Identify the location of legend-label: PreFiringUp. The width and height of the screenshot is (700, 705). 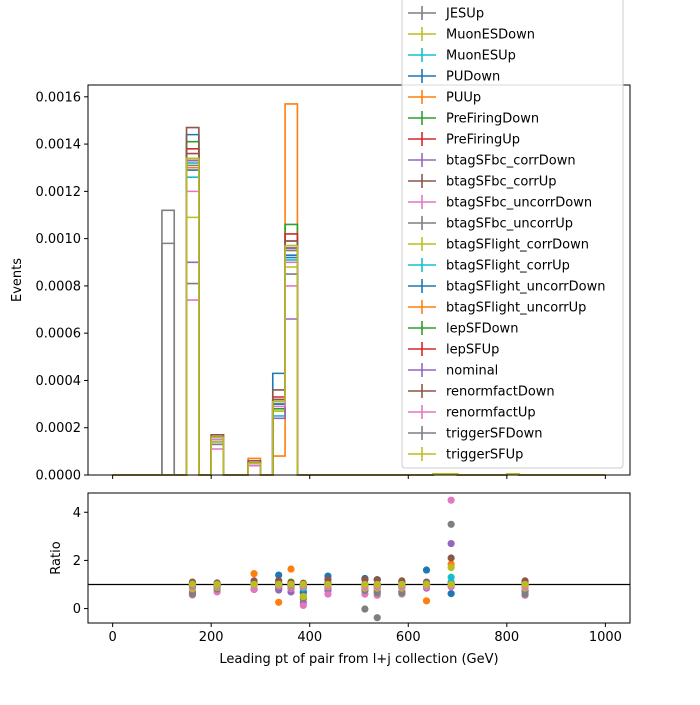
(483, 140).